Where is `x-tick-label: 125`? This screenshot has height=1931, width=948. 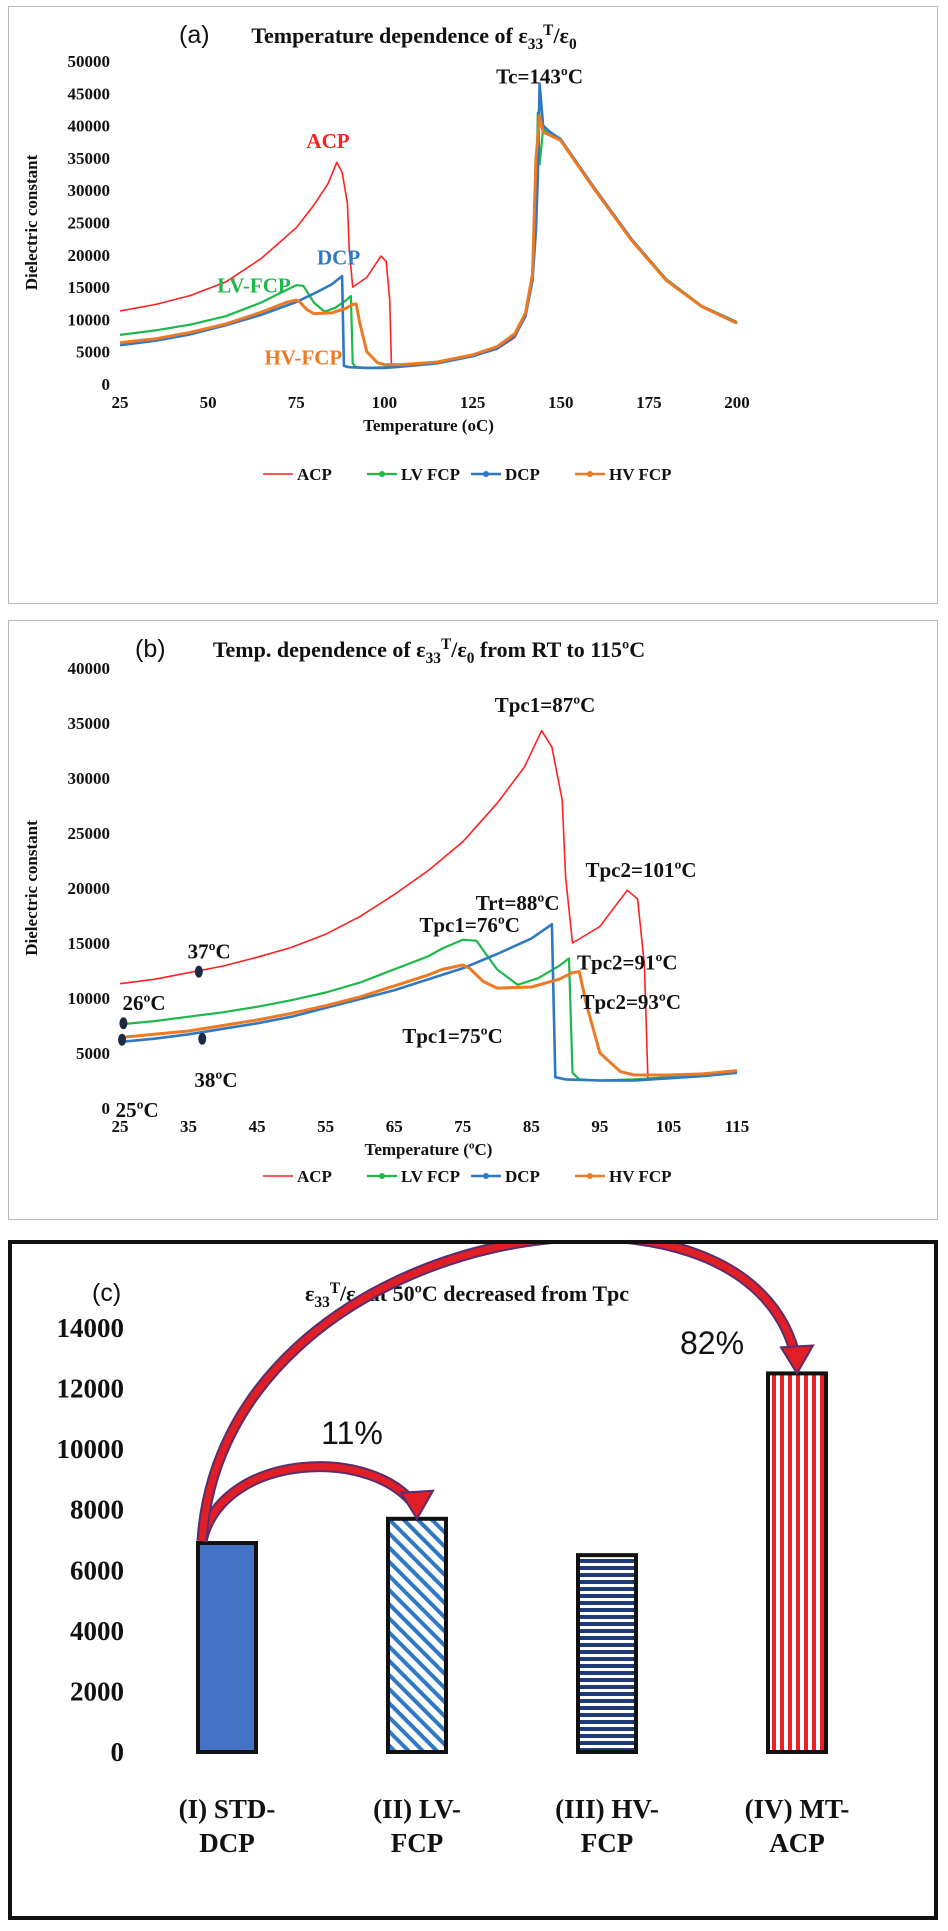 x-tick-label: 125 is located at coordinates (473, 402).